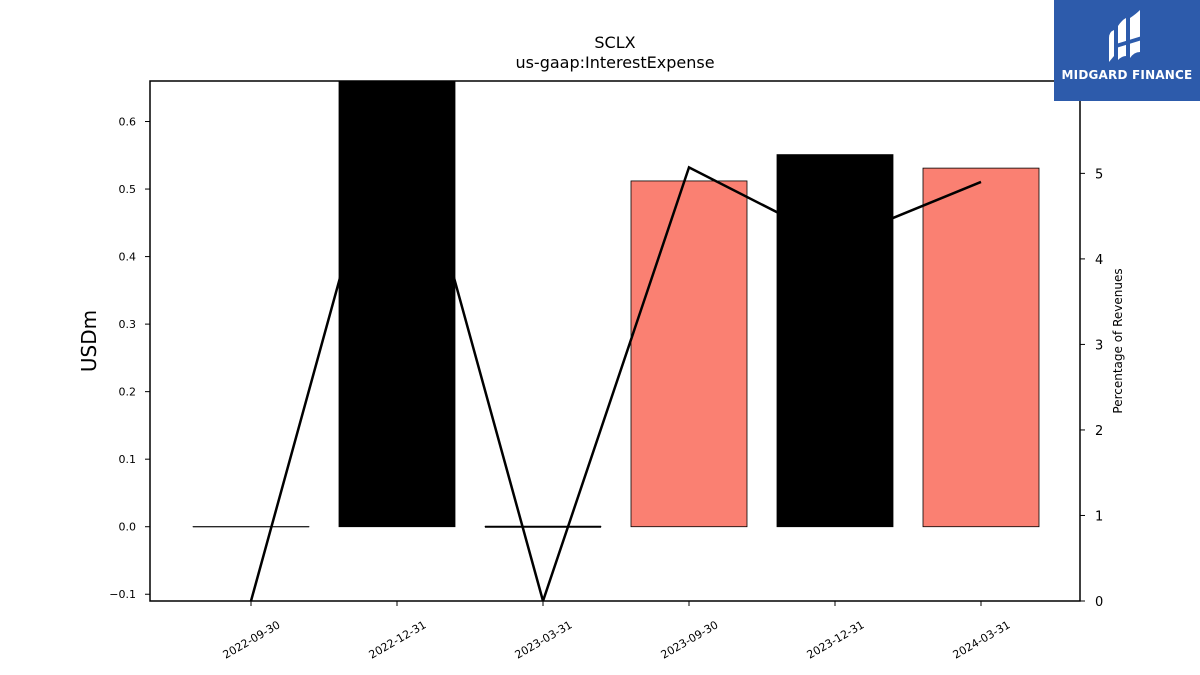  What do you see at coordinates (252, 639) in the screenshot?
I see `x-tick-label: 2022-09-30` at bounding box center [252, 639].